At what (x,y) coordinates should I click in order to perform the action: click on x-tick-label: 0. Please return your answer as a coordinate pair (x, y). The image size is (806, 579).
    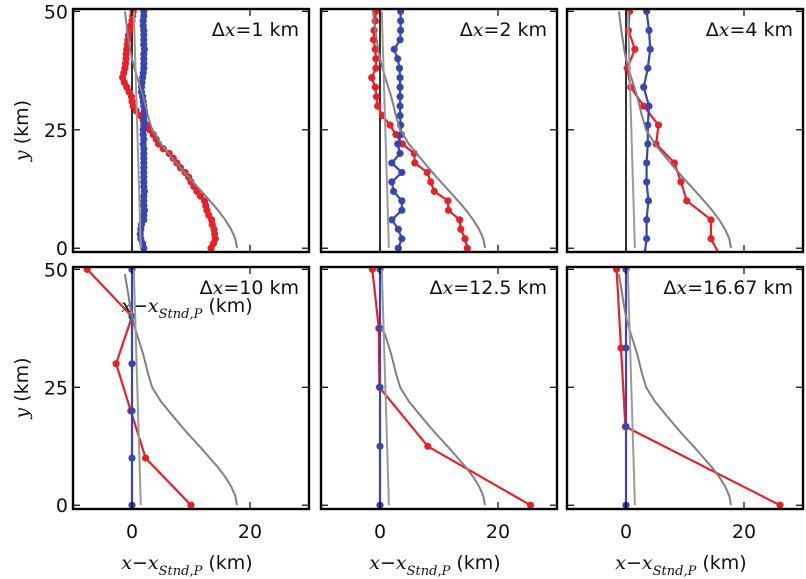
    Looking at the image, I should click on (380, 532).